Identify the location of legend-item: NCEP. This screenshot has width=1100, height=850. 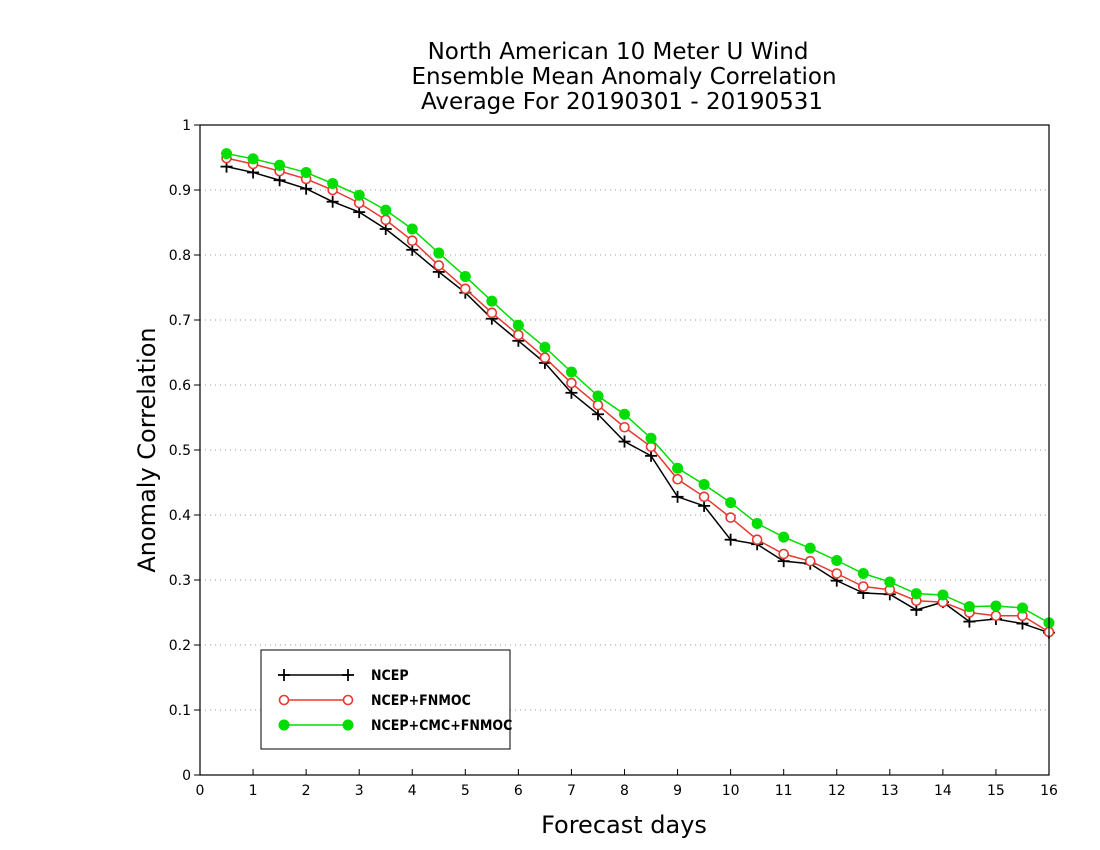
(343, 676).